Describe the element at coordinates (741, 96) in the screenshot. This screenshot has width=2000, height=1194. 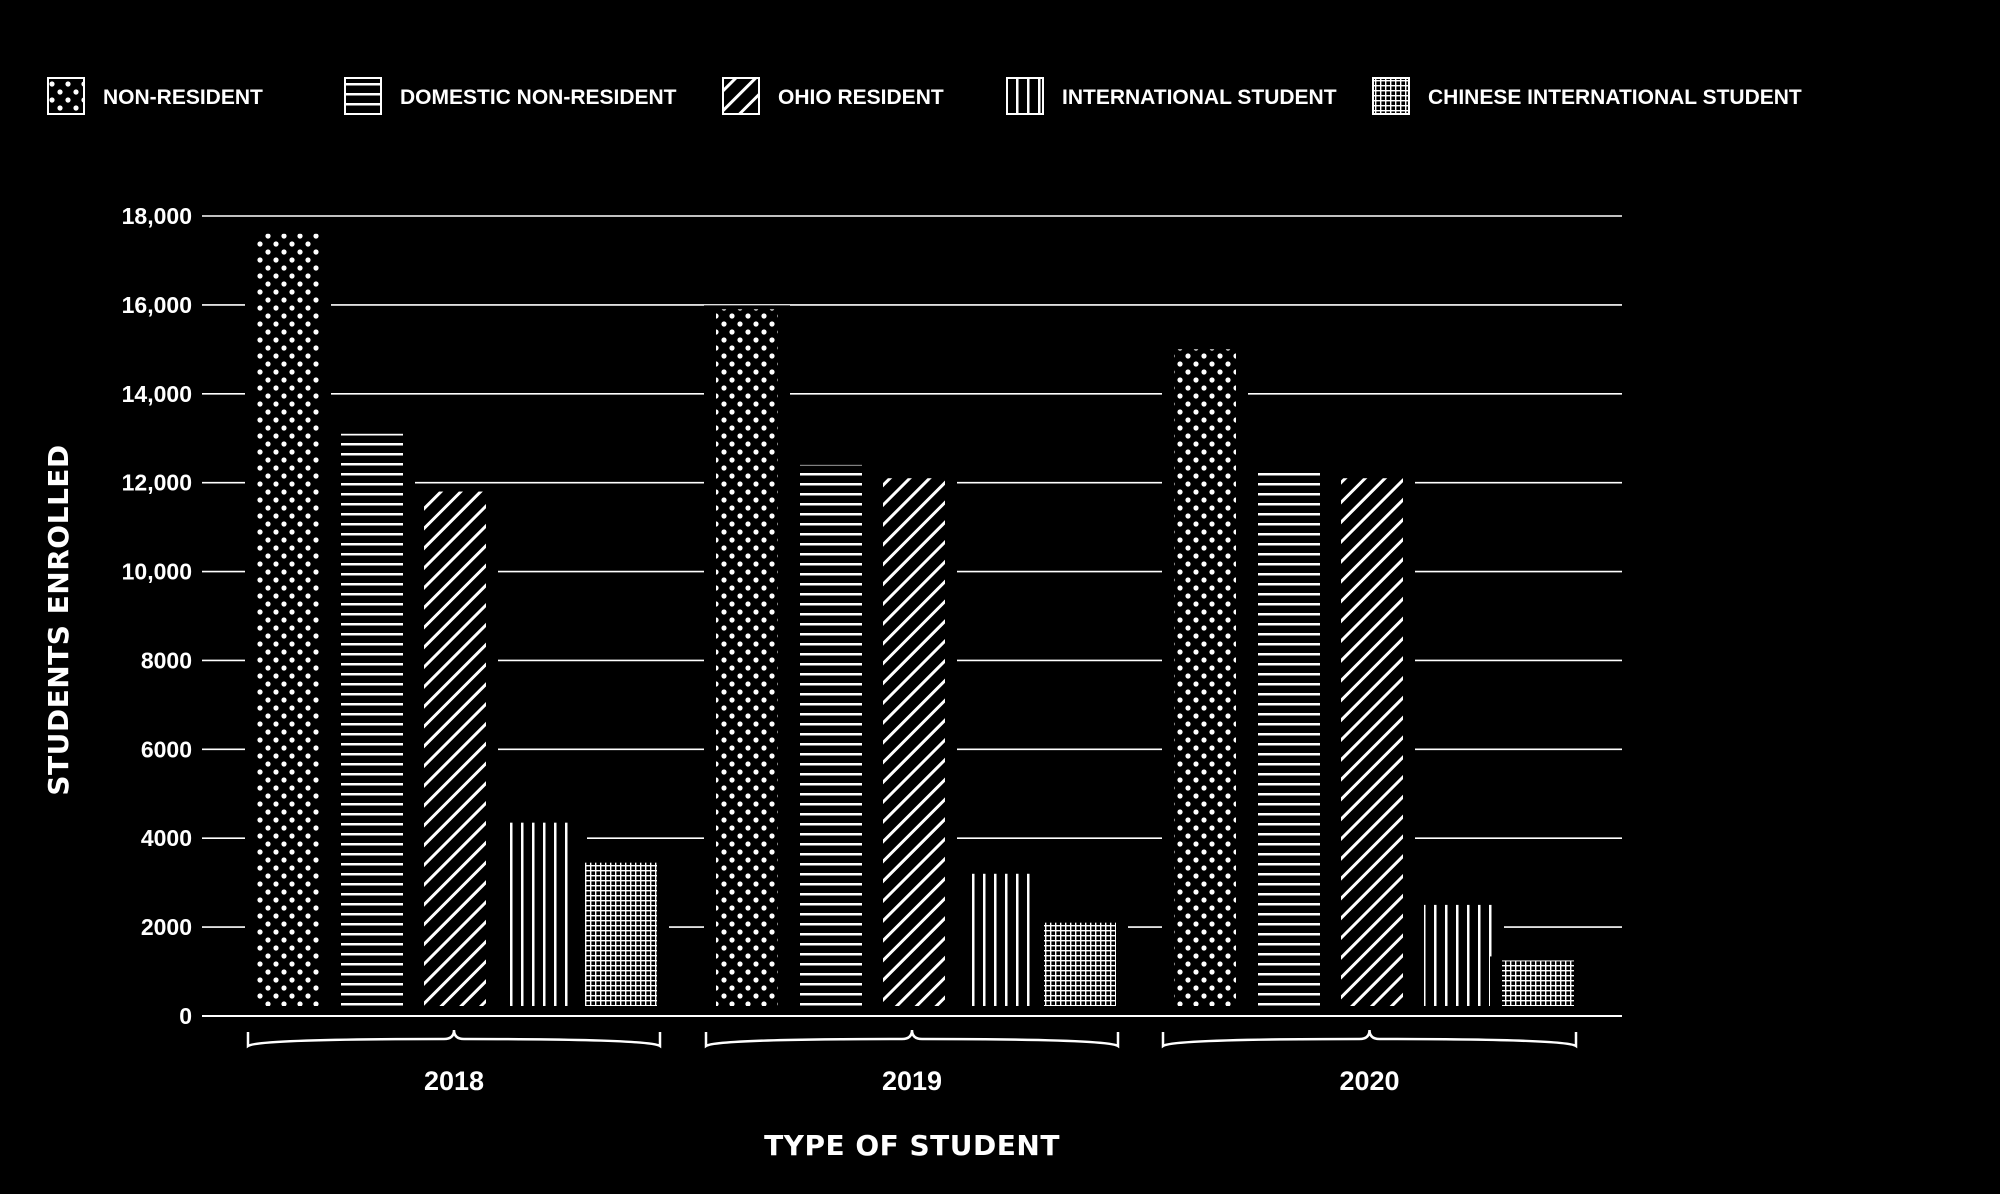
I see `legend-swatch-diagonal-lines` at that location.